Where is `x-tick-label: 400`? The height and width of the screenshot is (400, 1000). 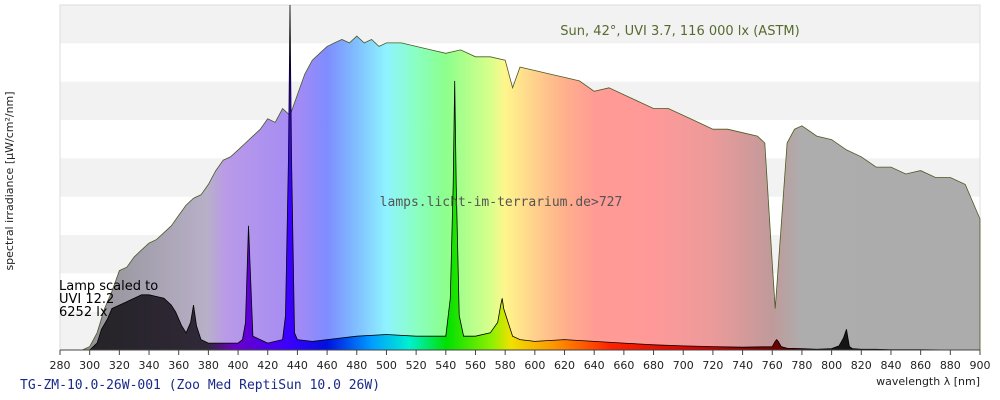 x-tick-label: 400 is located at coordinates (238, 365).